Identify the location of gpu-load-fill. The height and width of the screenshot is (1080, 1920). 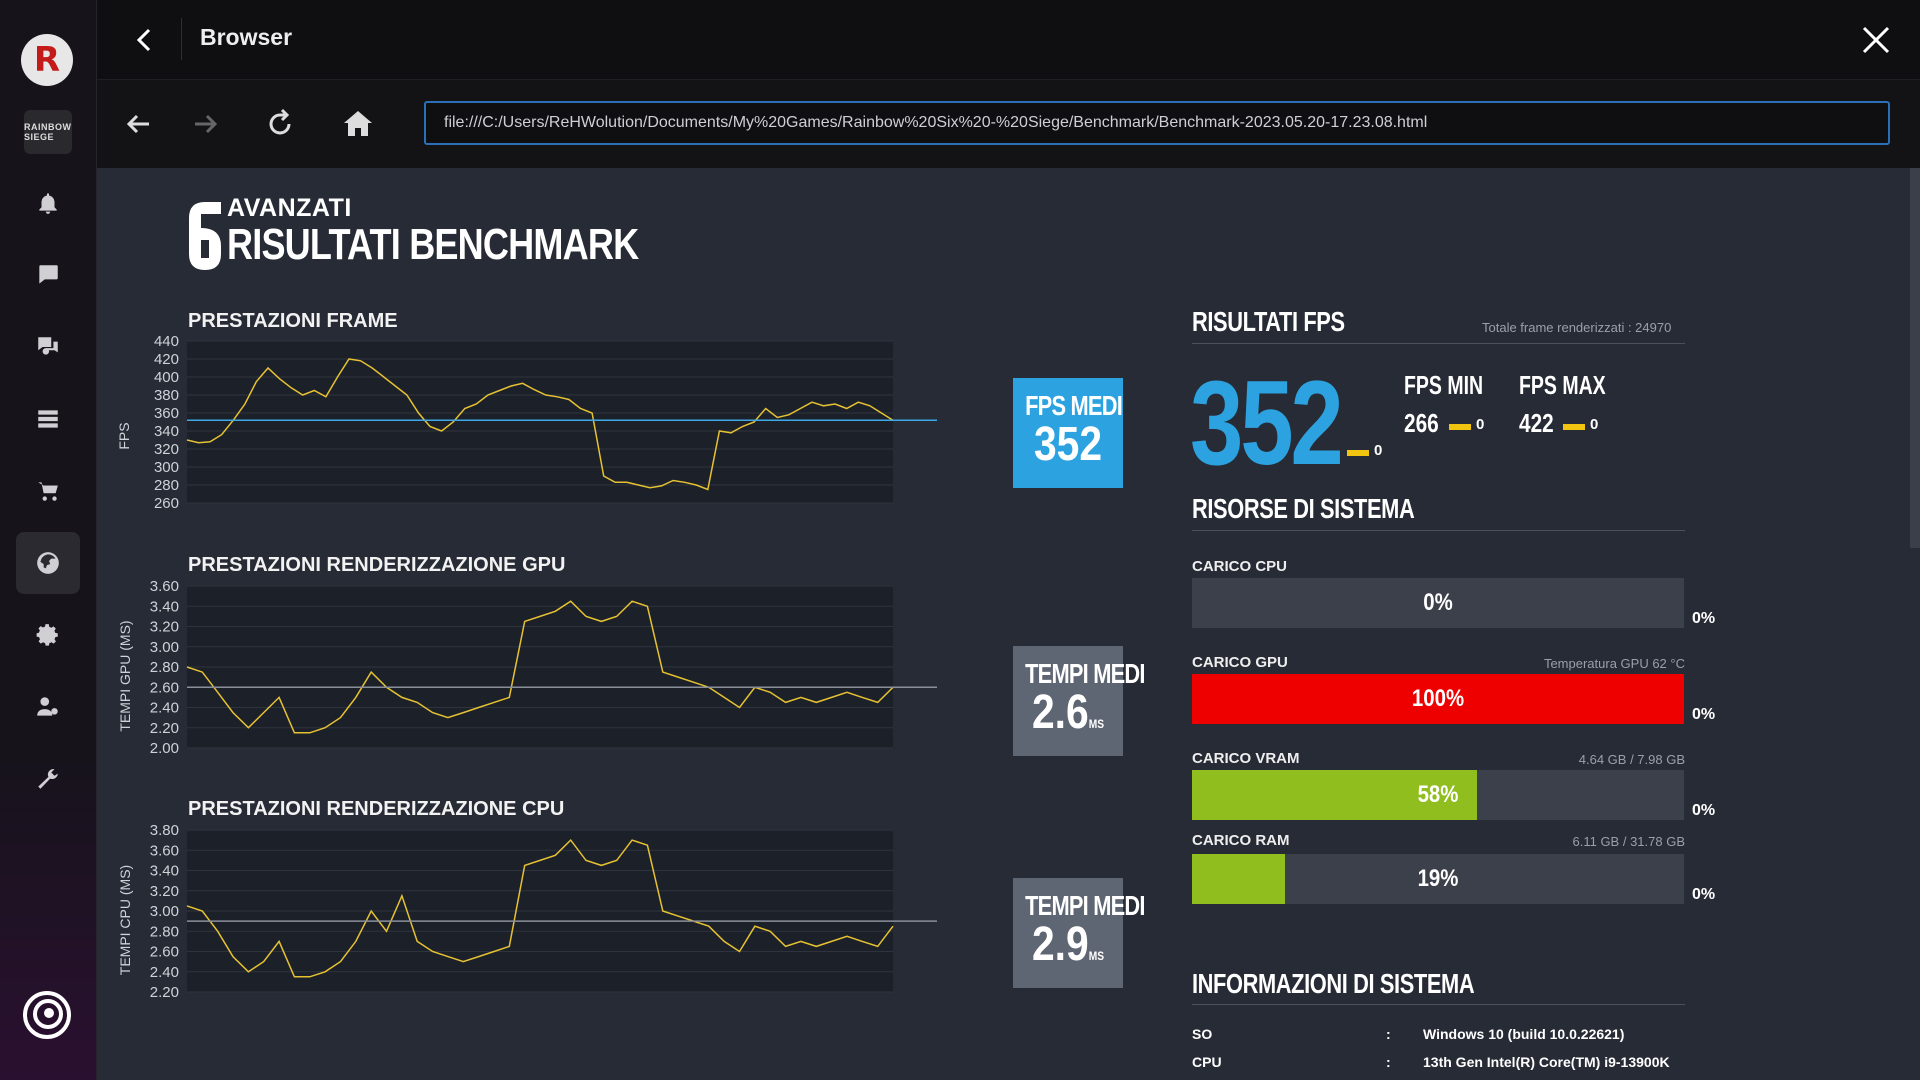
(1438, 699).